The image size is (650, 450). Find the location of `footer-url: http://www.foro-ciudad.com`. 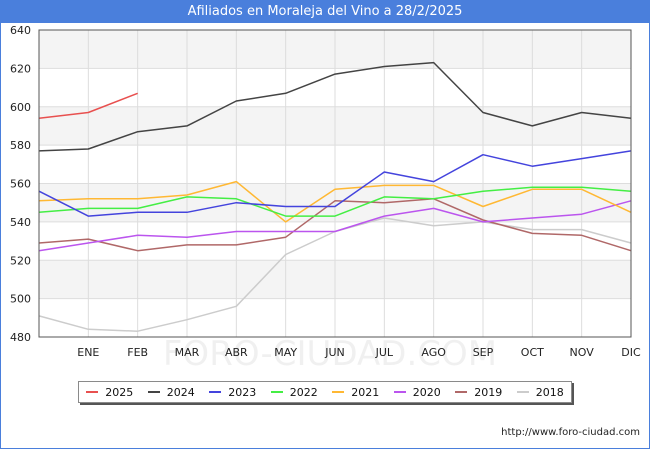

footer-url: http://www.foro-ciudad.com is located at coordinates (570, 432).